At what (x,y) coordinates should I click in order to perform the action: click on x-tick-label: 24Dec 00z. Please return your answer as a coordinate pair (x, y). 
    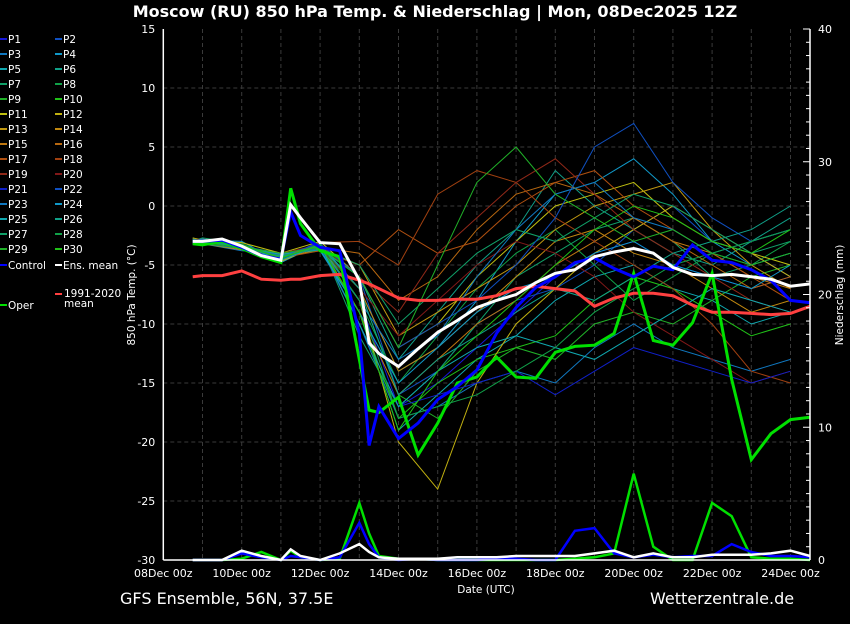
    Looking at the image, I should click on (790, 573).